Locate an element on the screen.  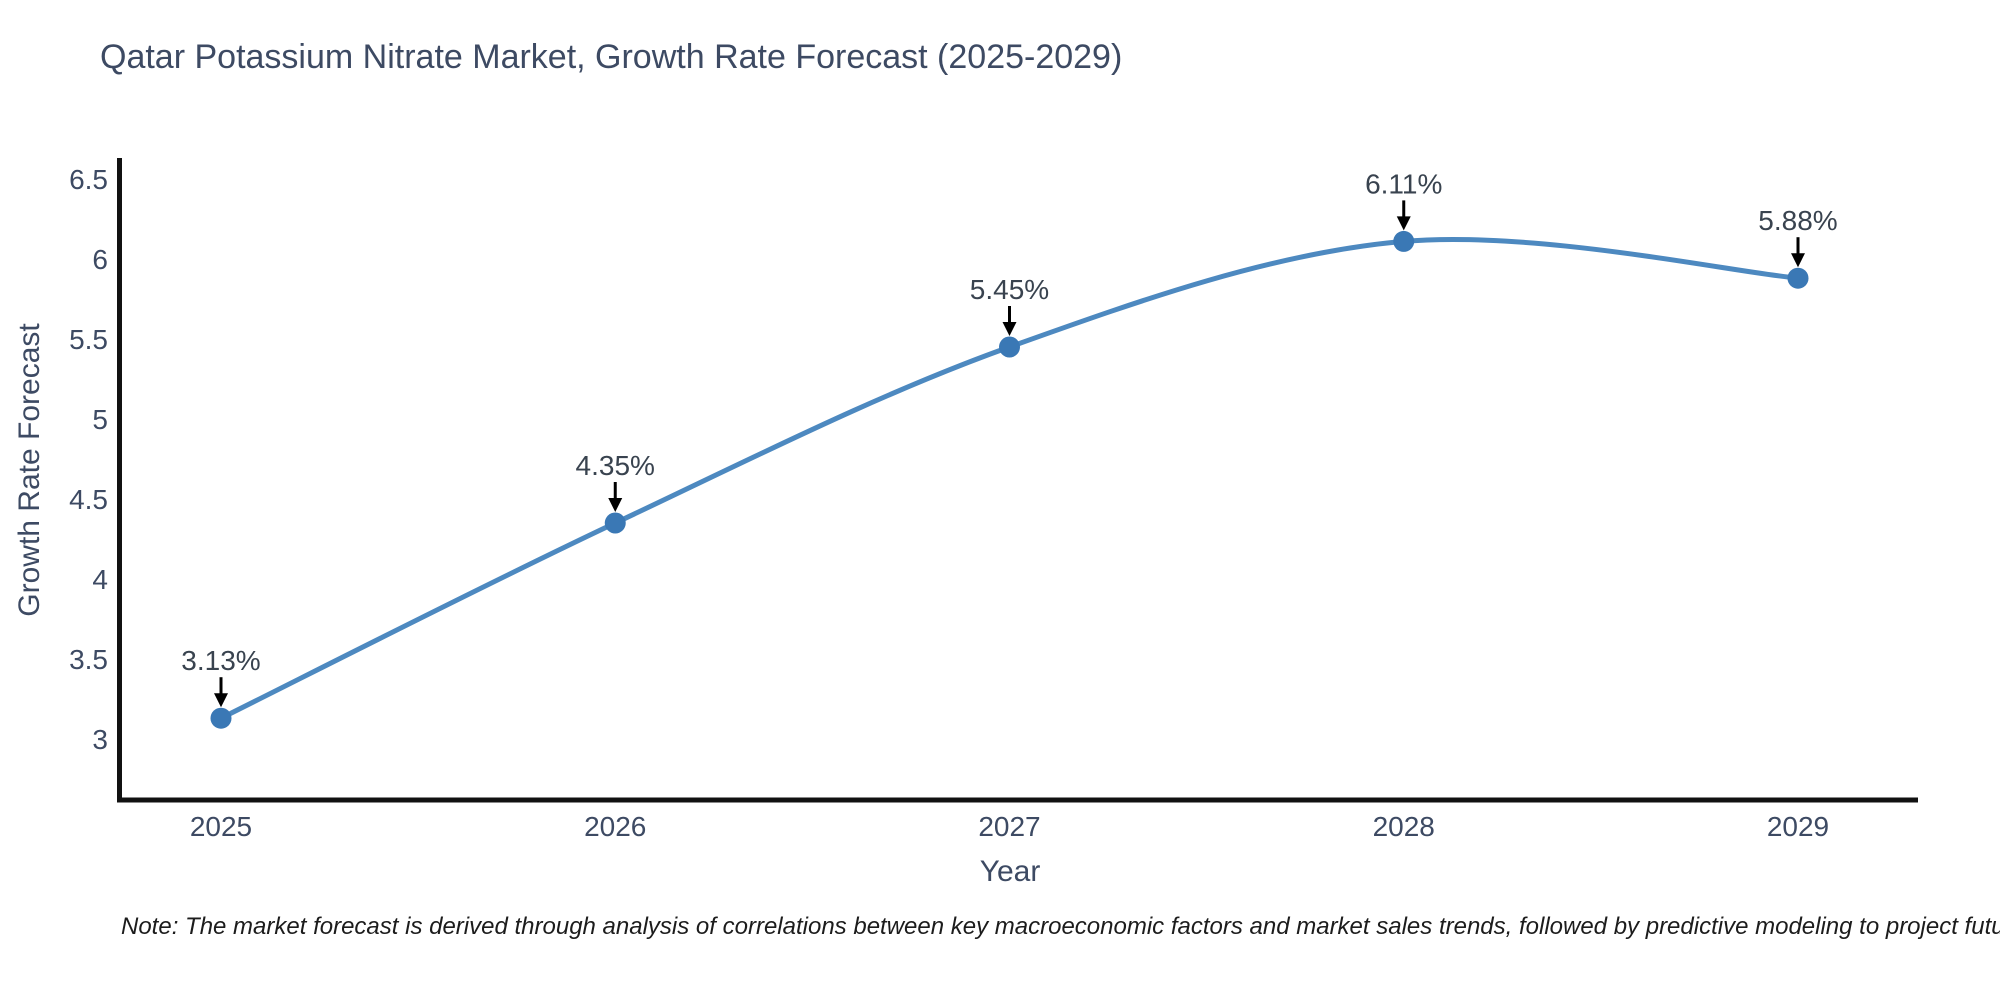
annotation-label: 6.11% is located at coordinates (1403, 183).